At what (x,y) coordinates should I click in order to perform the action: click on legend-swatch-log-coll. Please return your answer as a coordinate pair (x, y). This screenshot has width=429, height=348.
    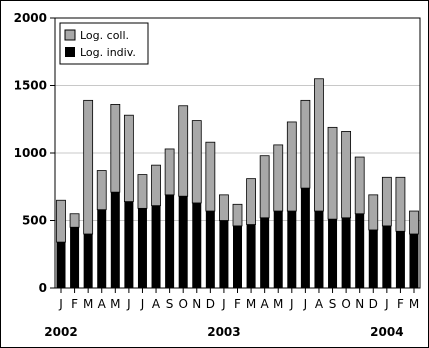
    Looking at the image, I should click on (70, 35).